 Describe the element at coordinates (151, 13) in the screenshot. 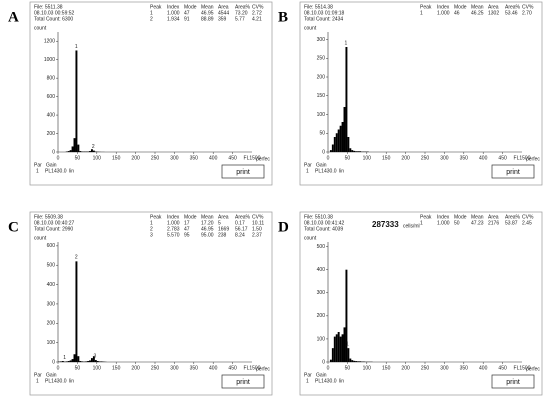

I see `peak-cell: 1` at that location.